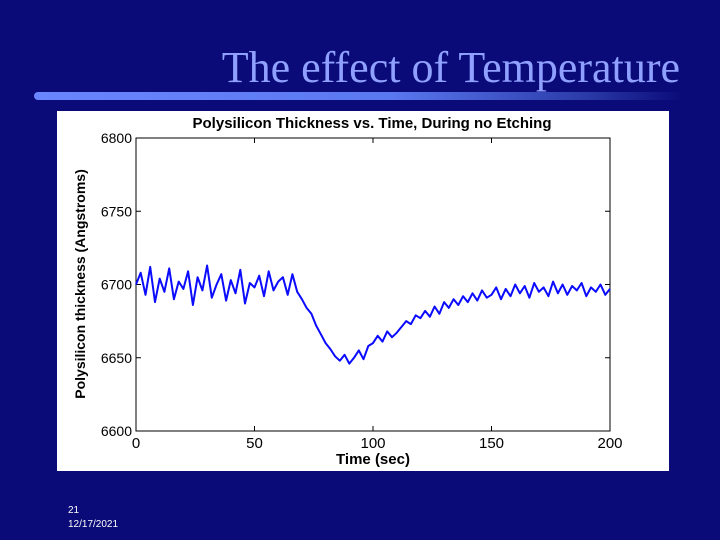 The height and width of the screenshot is (540, 720). I want to click on x-tick-label: 200, so click(609, 443).